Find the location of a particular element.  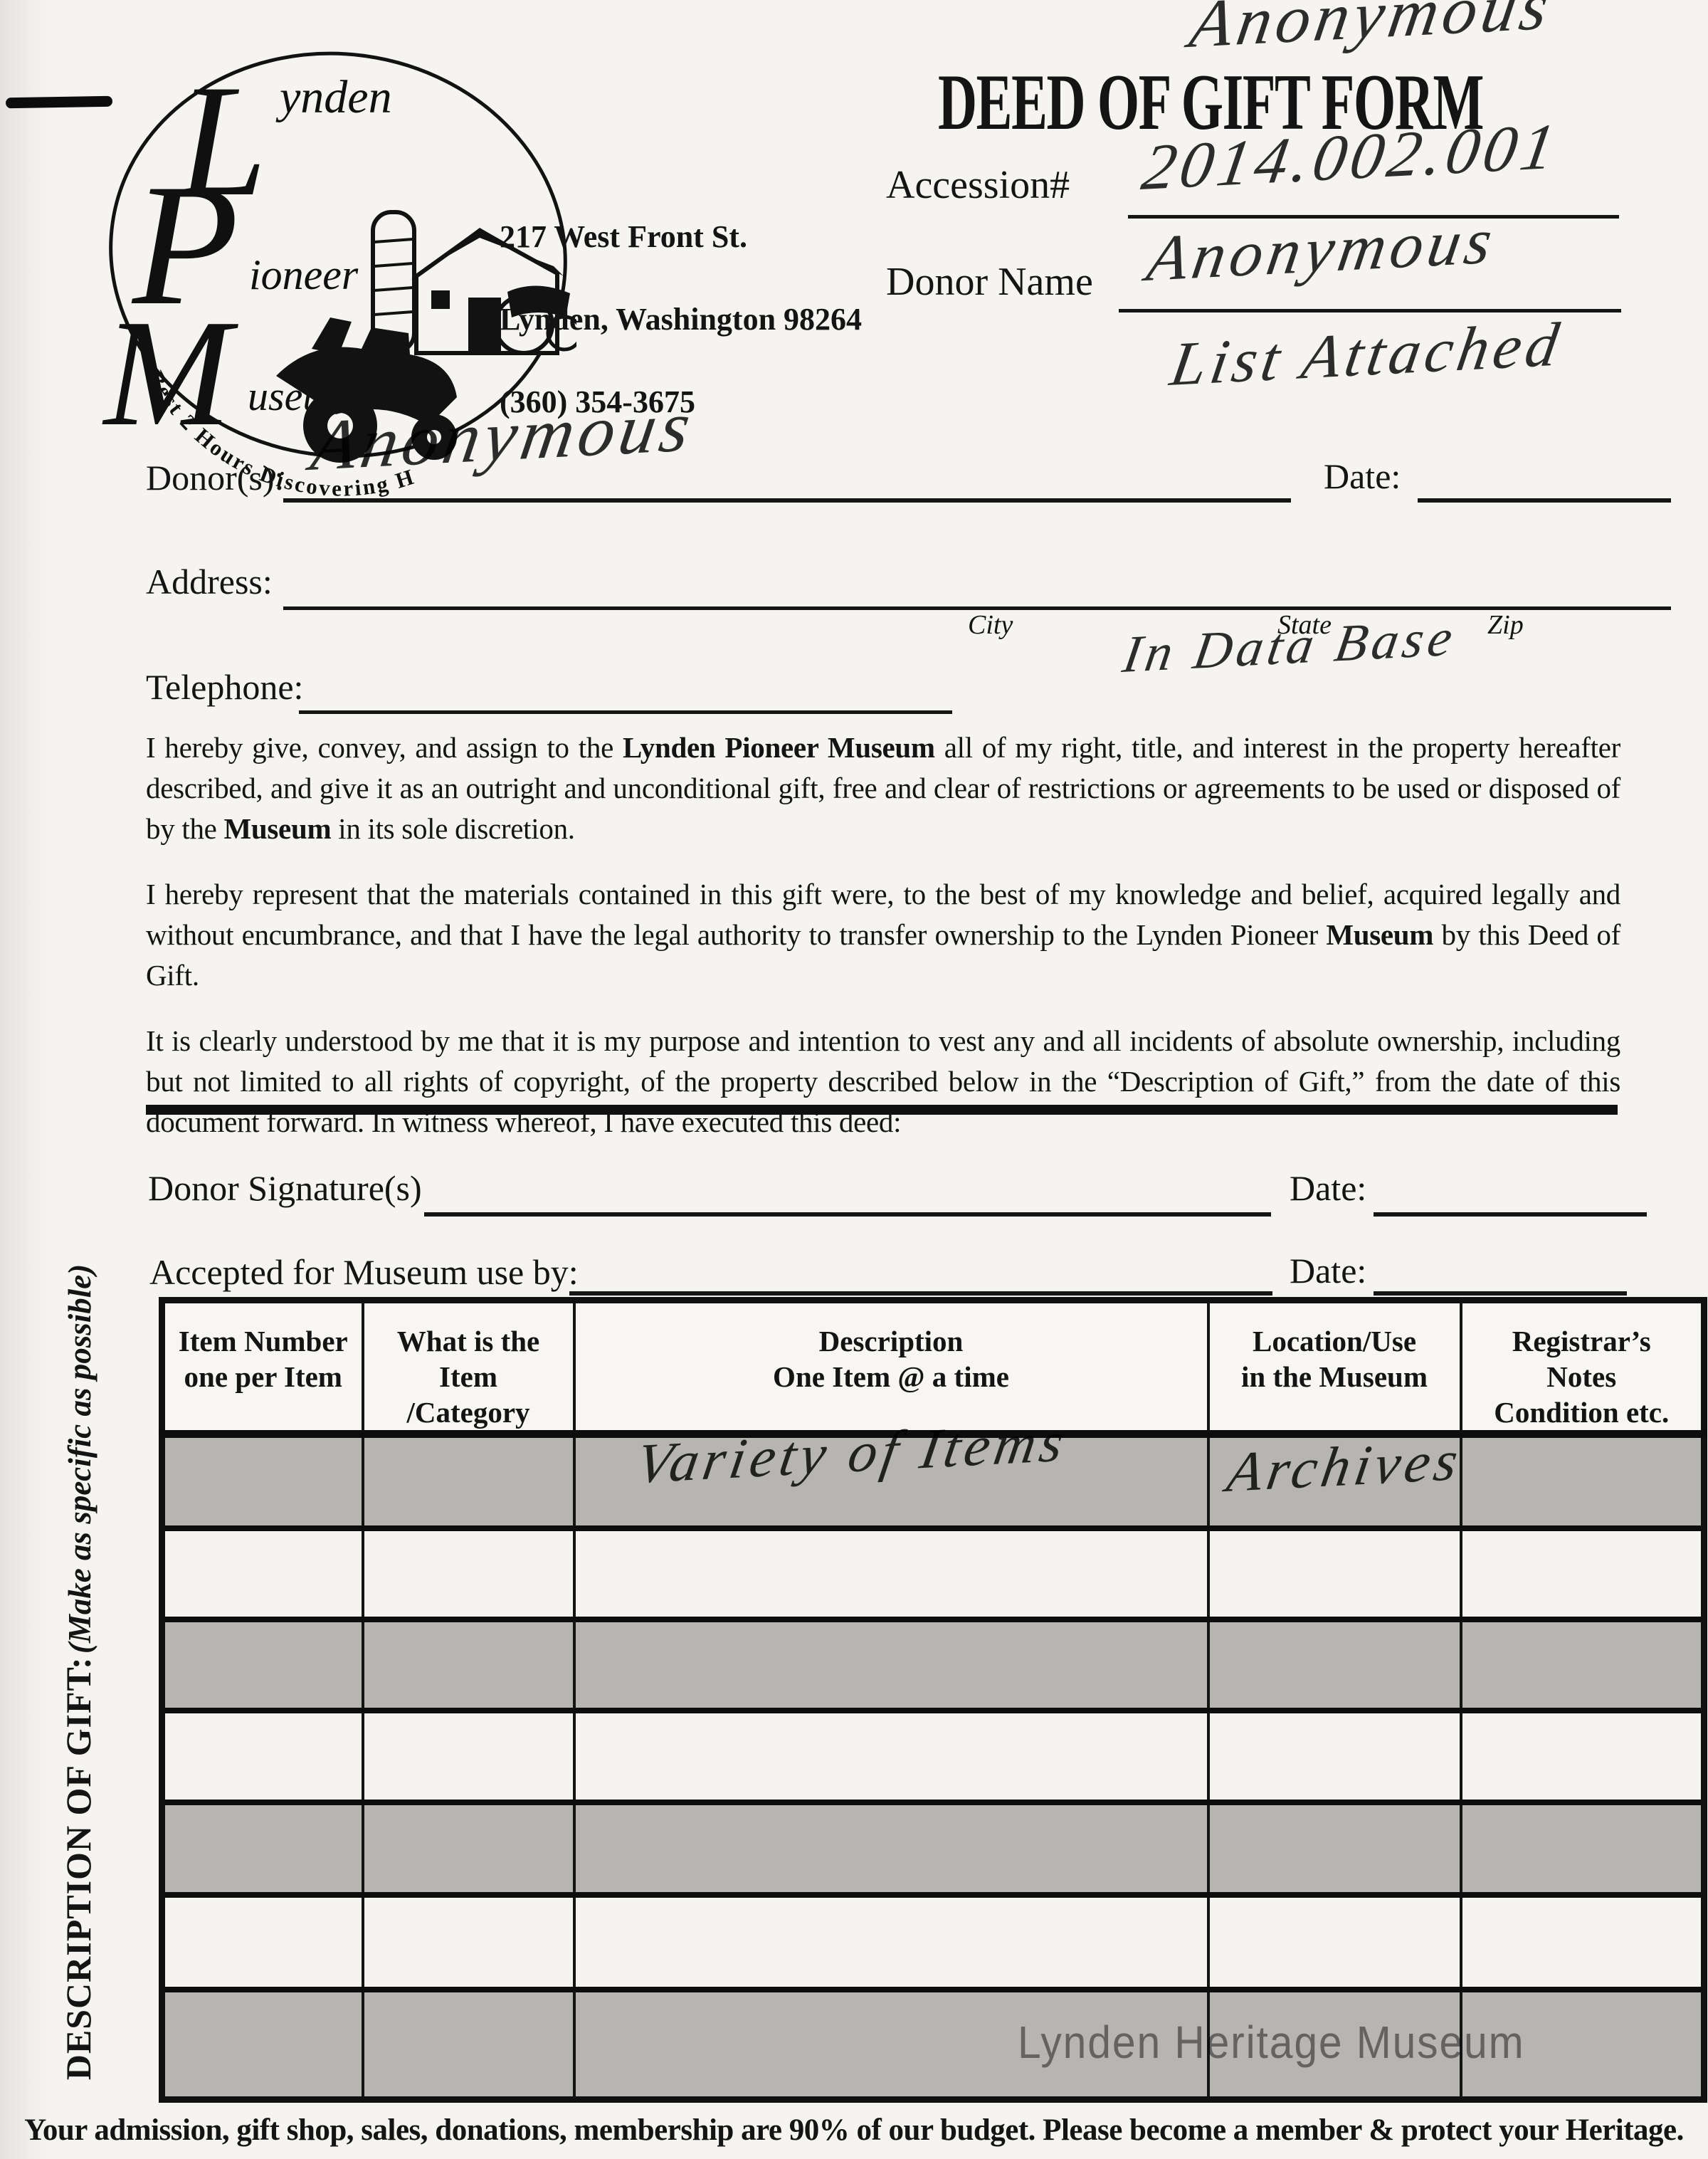

date-label-signature: Date: is located at coordinates (1328, 1188).